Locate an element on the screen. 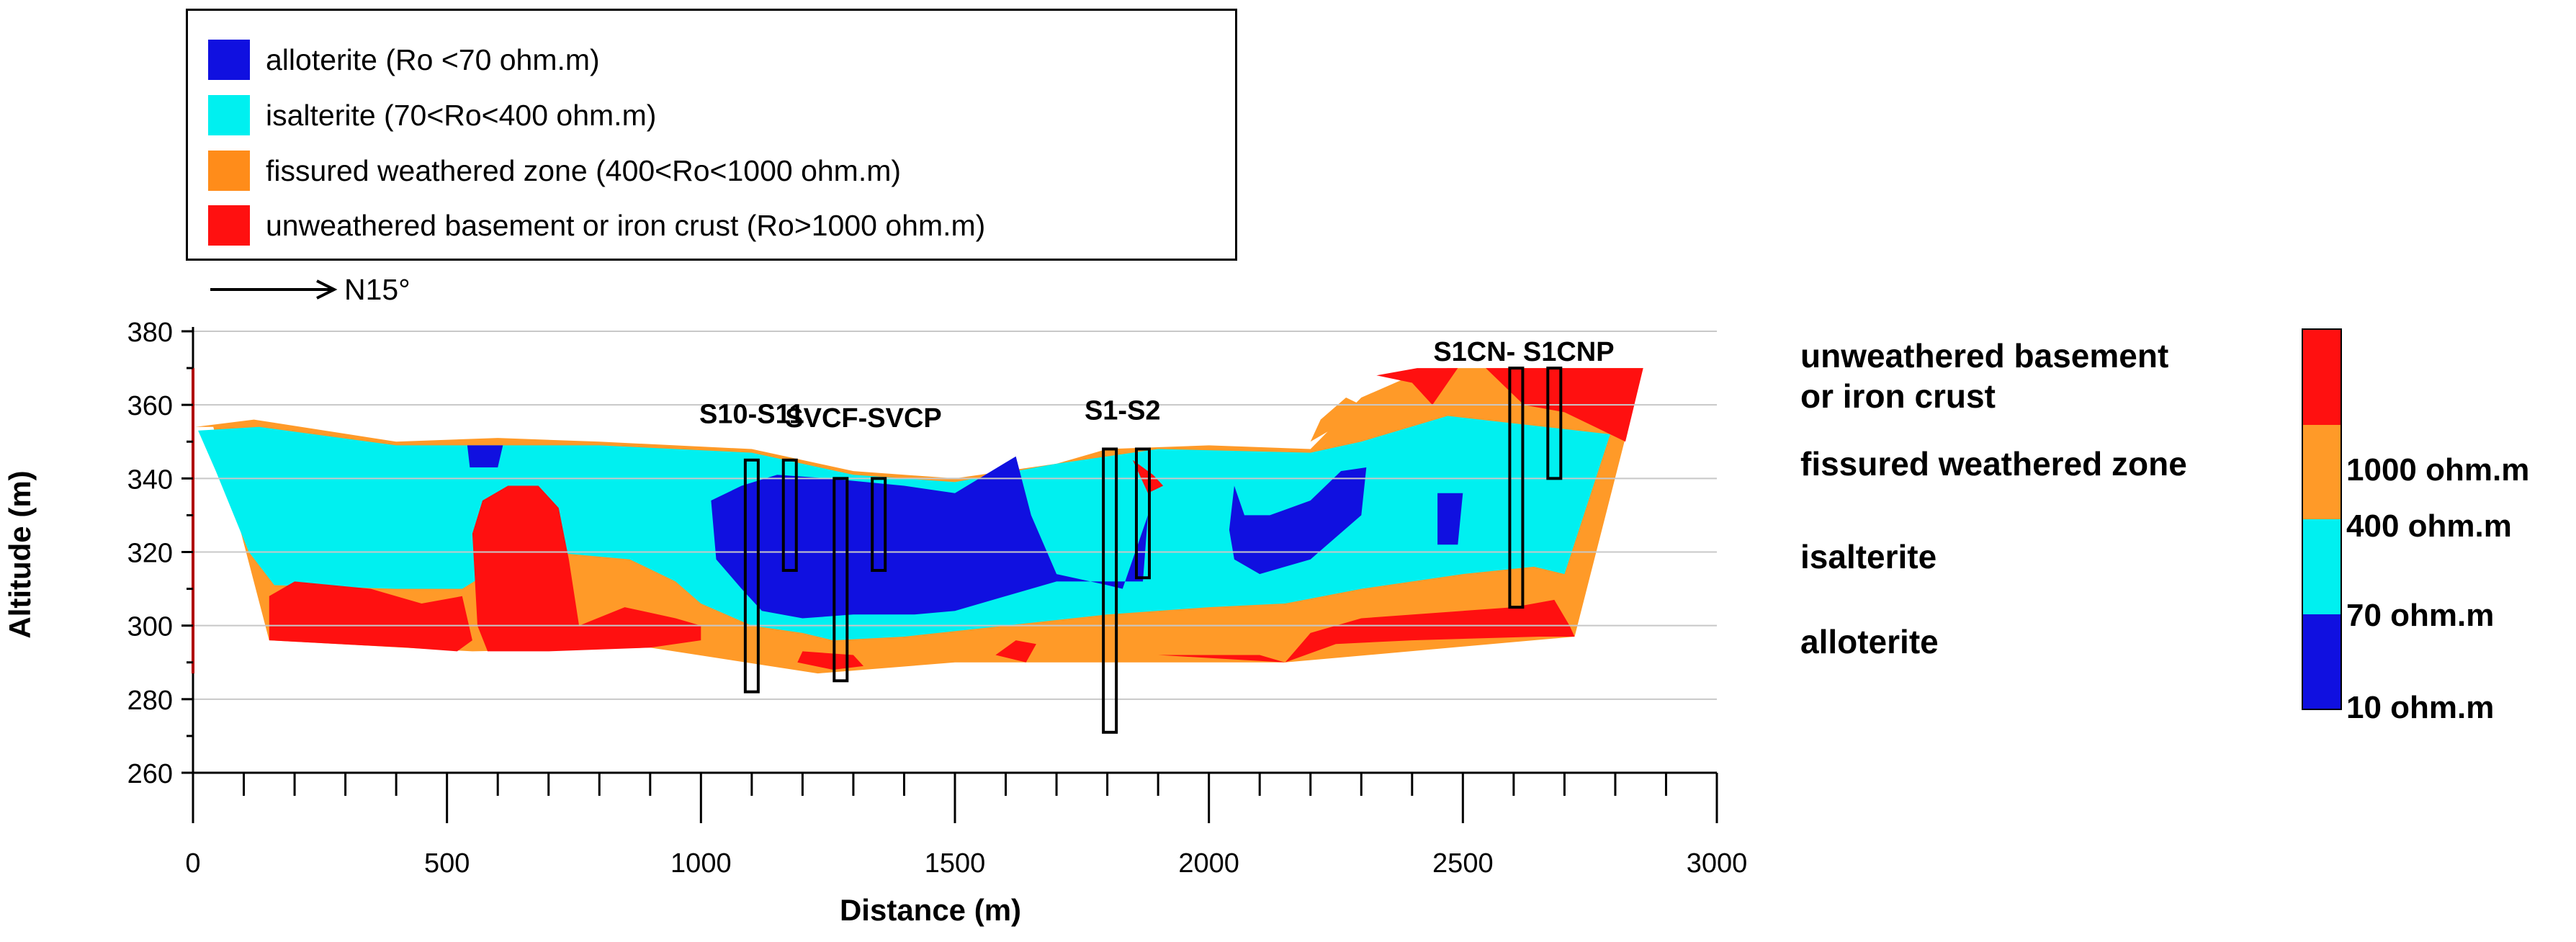 The height and width of the screenshot is (942, 2576). north-arrow-icon is located at coordinates (274, 289).